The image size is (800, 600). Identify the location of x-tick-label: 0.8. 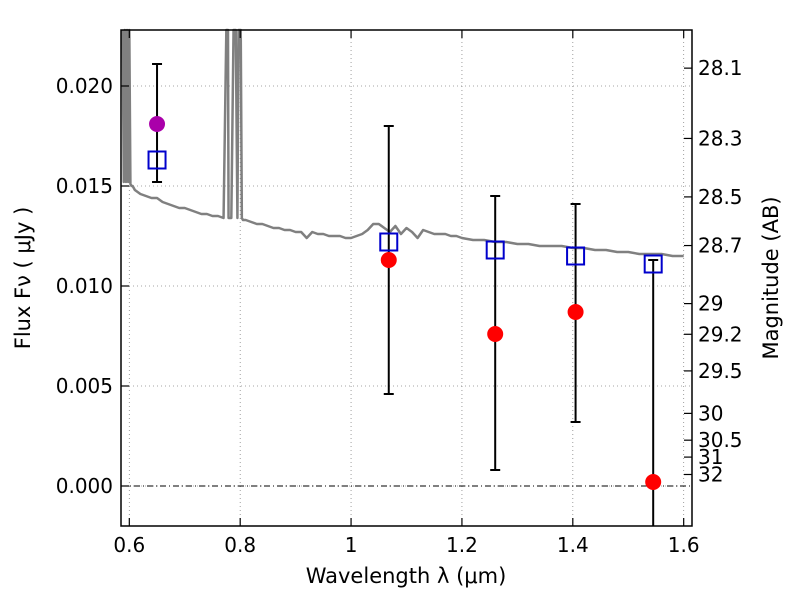
(240, 545).